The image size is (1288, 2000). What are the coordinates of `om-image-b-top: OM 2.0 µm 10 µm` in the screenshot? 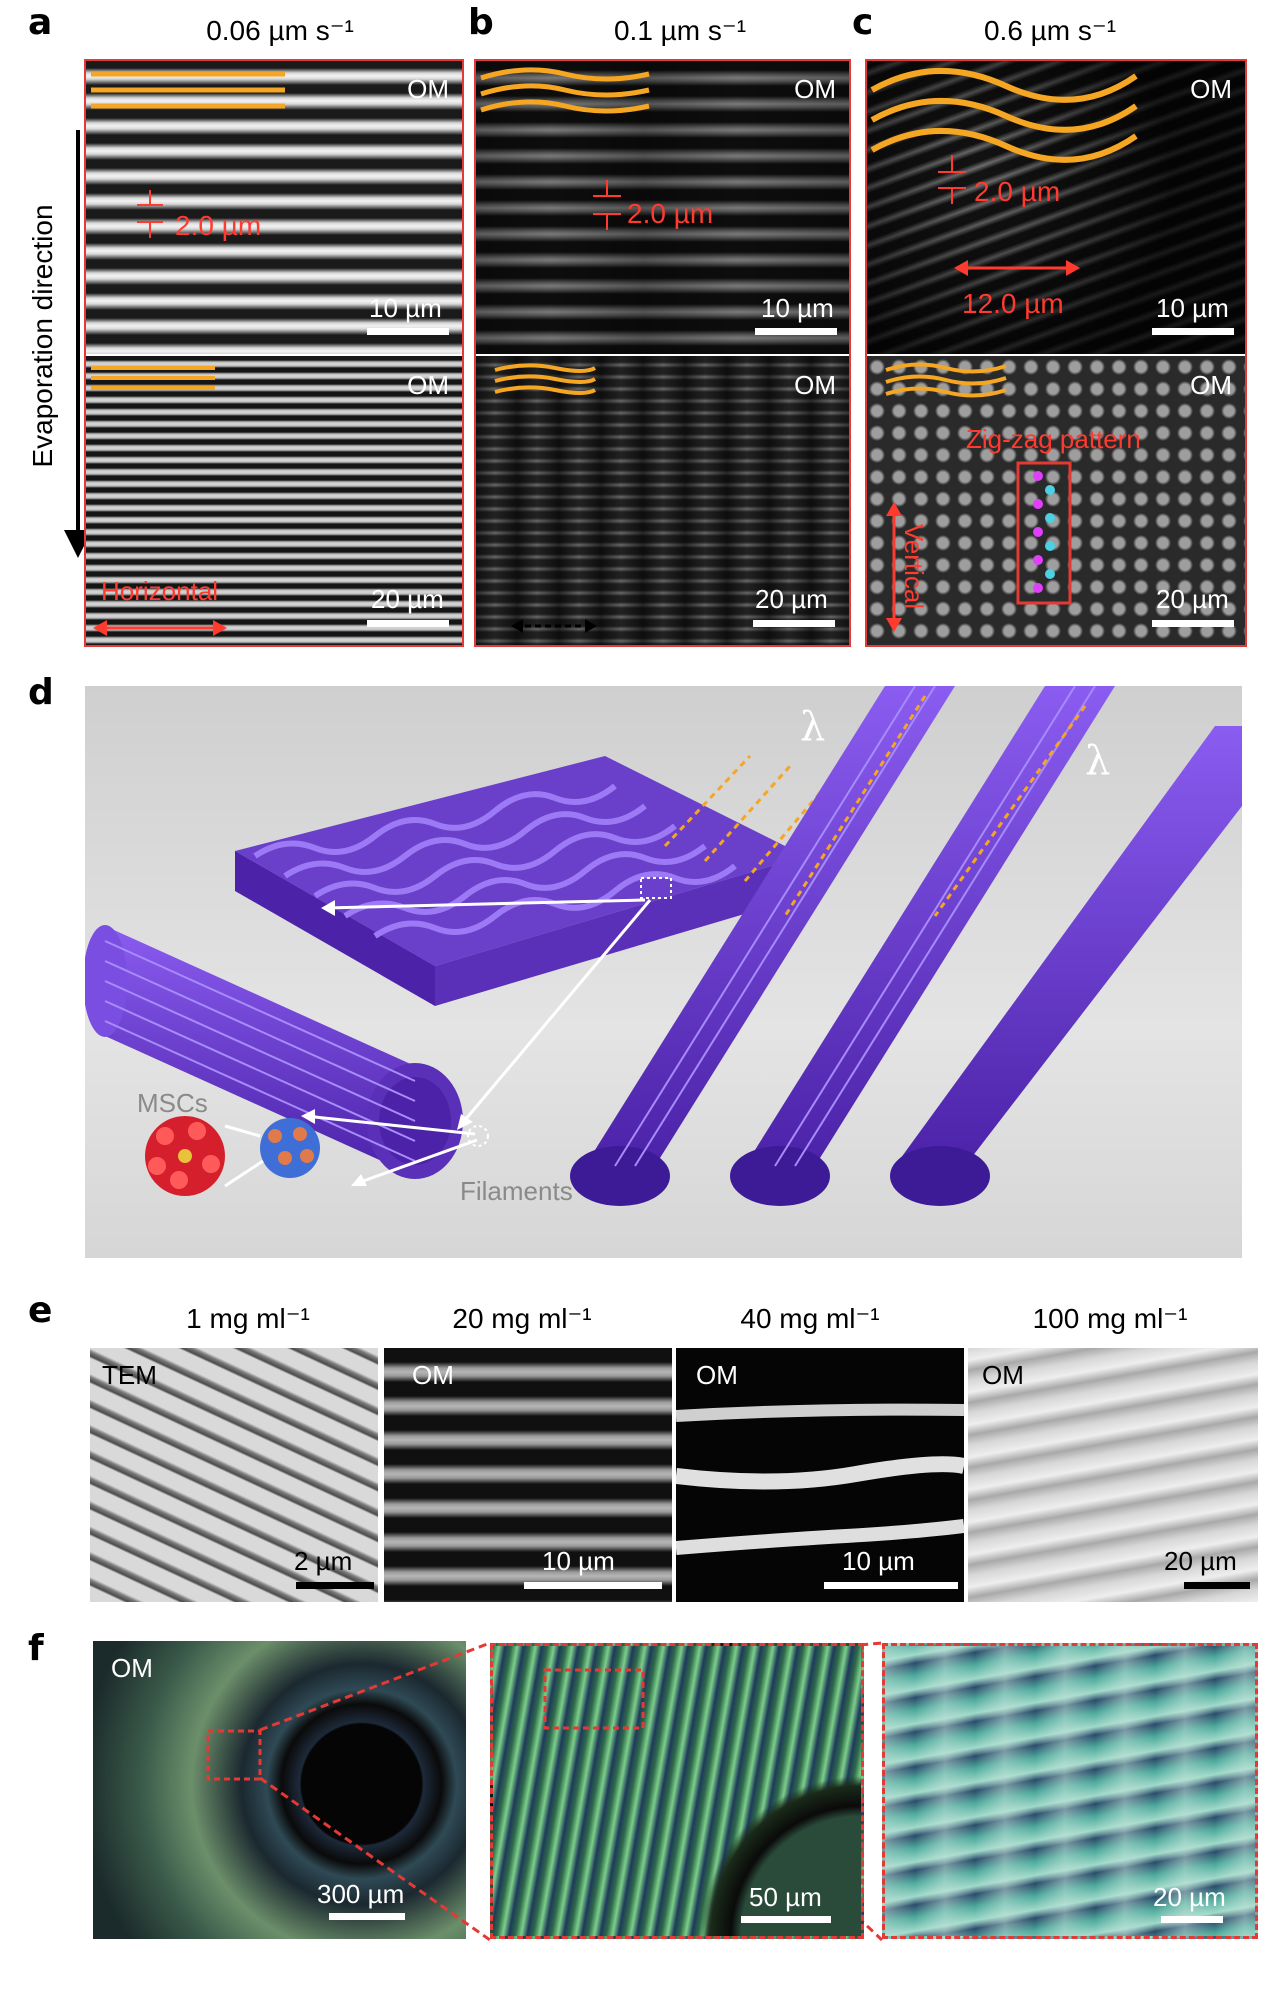 It's located at (662, 207).